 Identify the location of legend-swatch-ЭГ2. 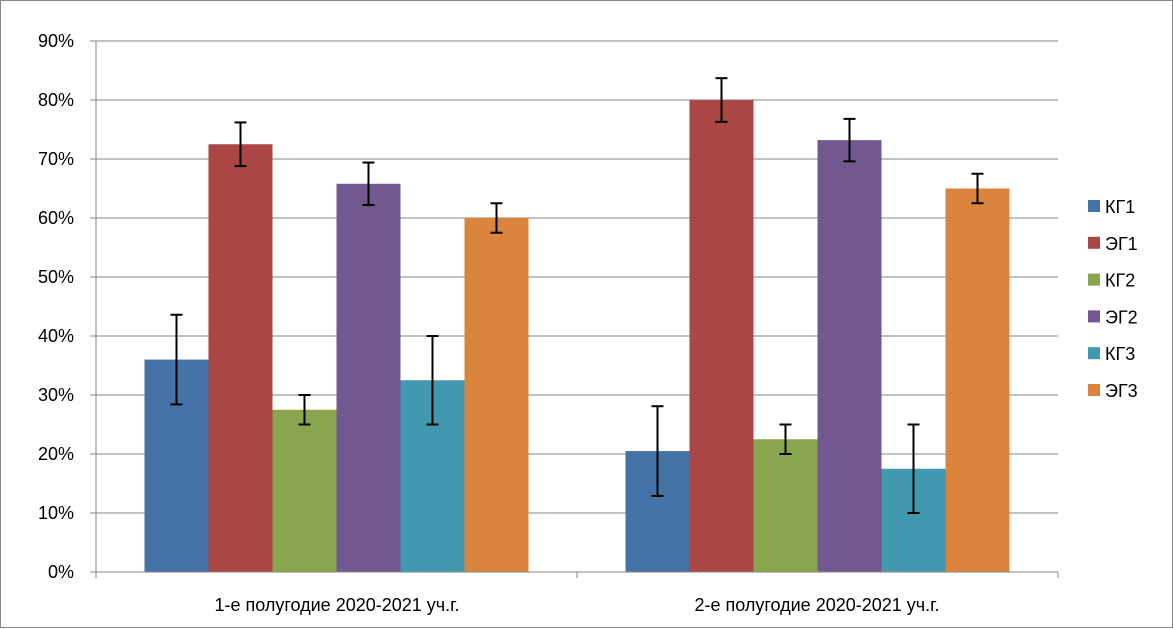
(1094, 316).